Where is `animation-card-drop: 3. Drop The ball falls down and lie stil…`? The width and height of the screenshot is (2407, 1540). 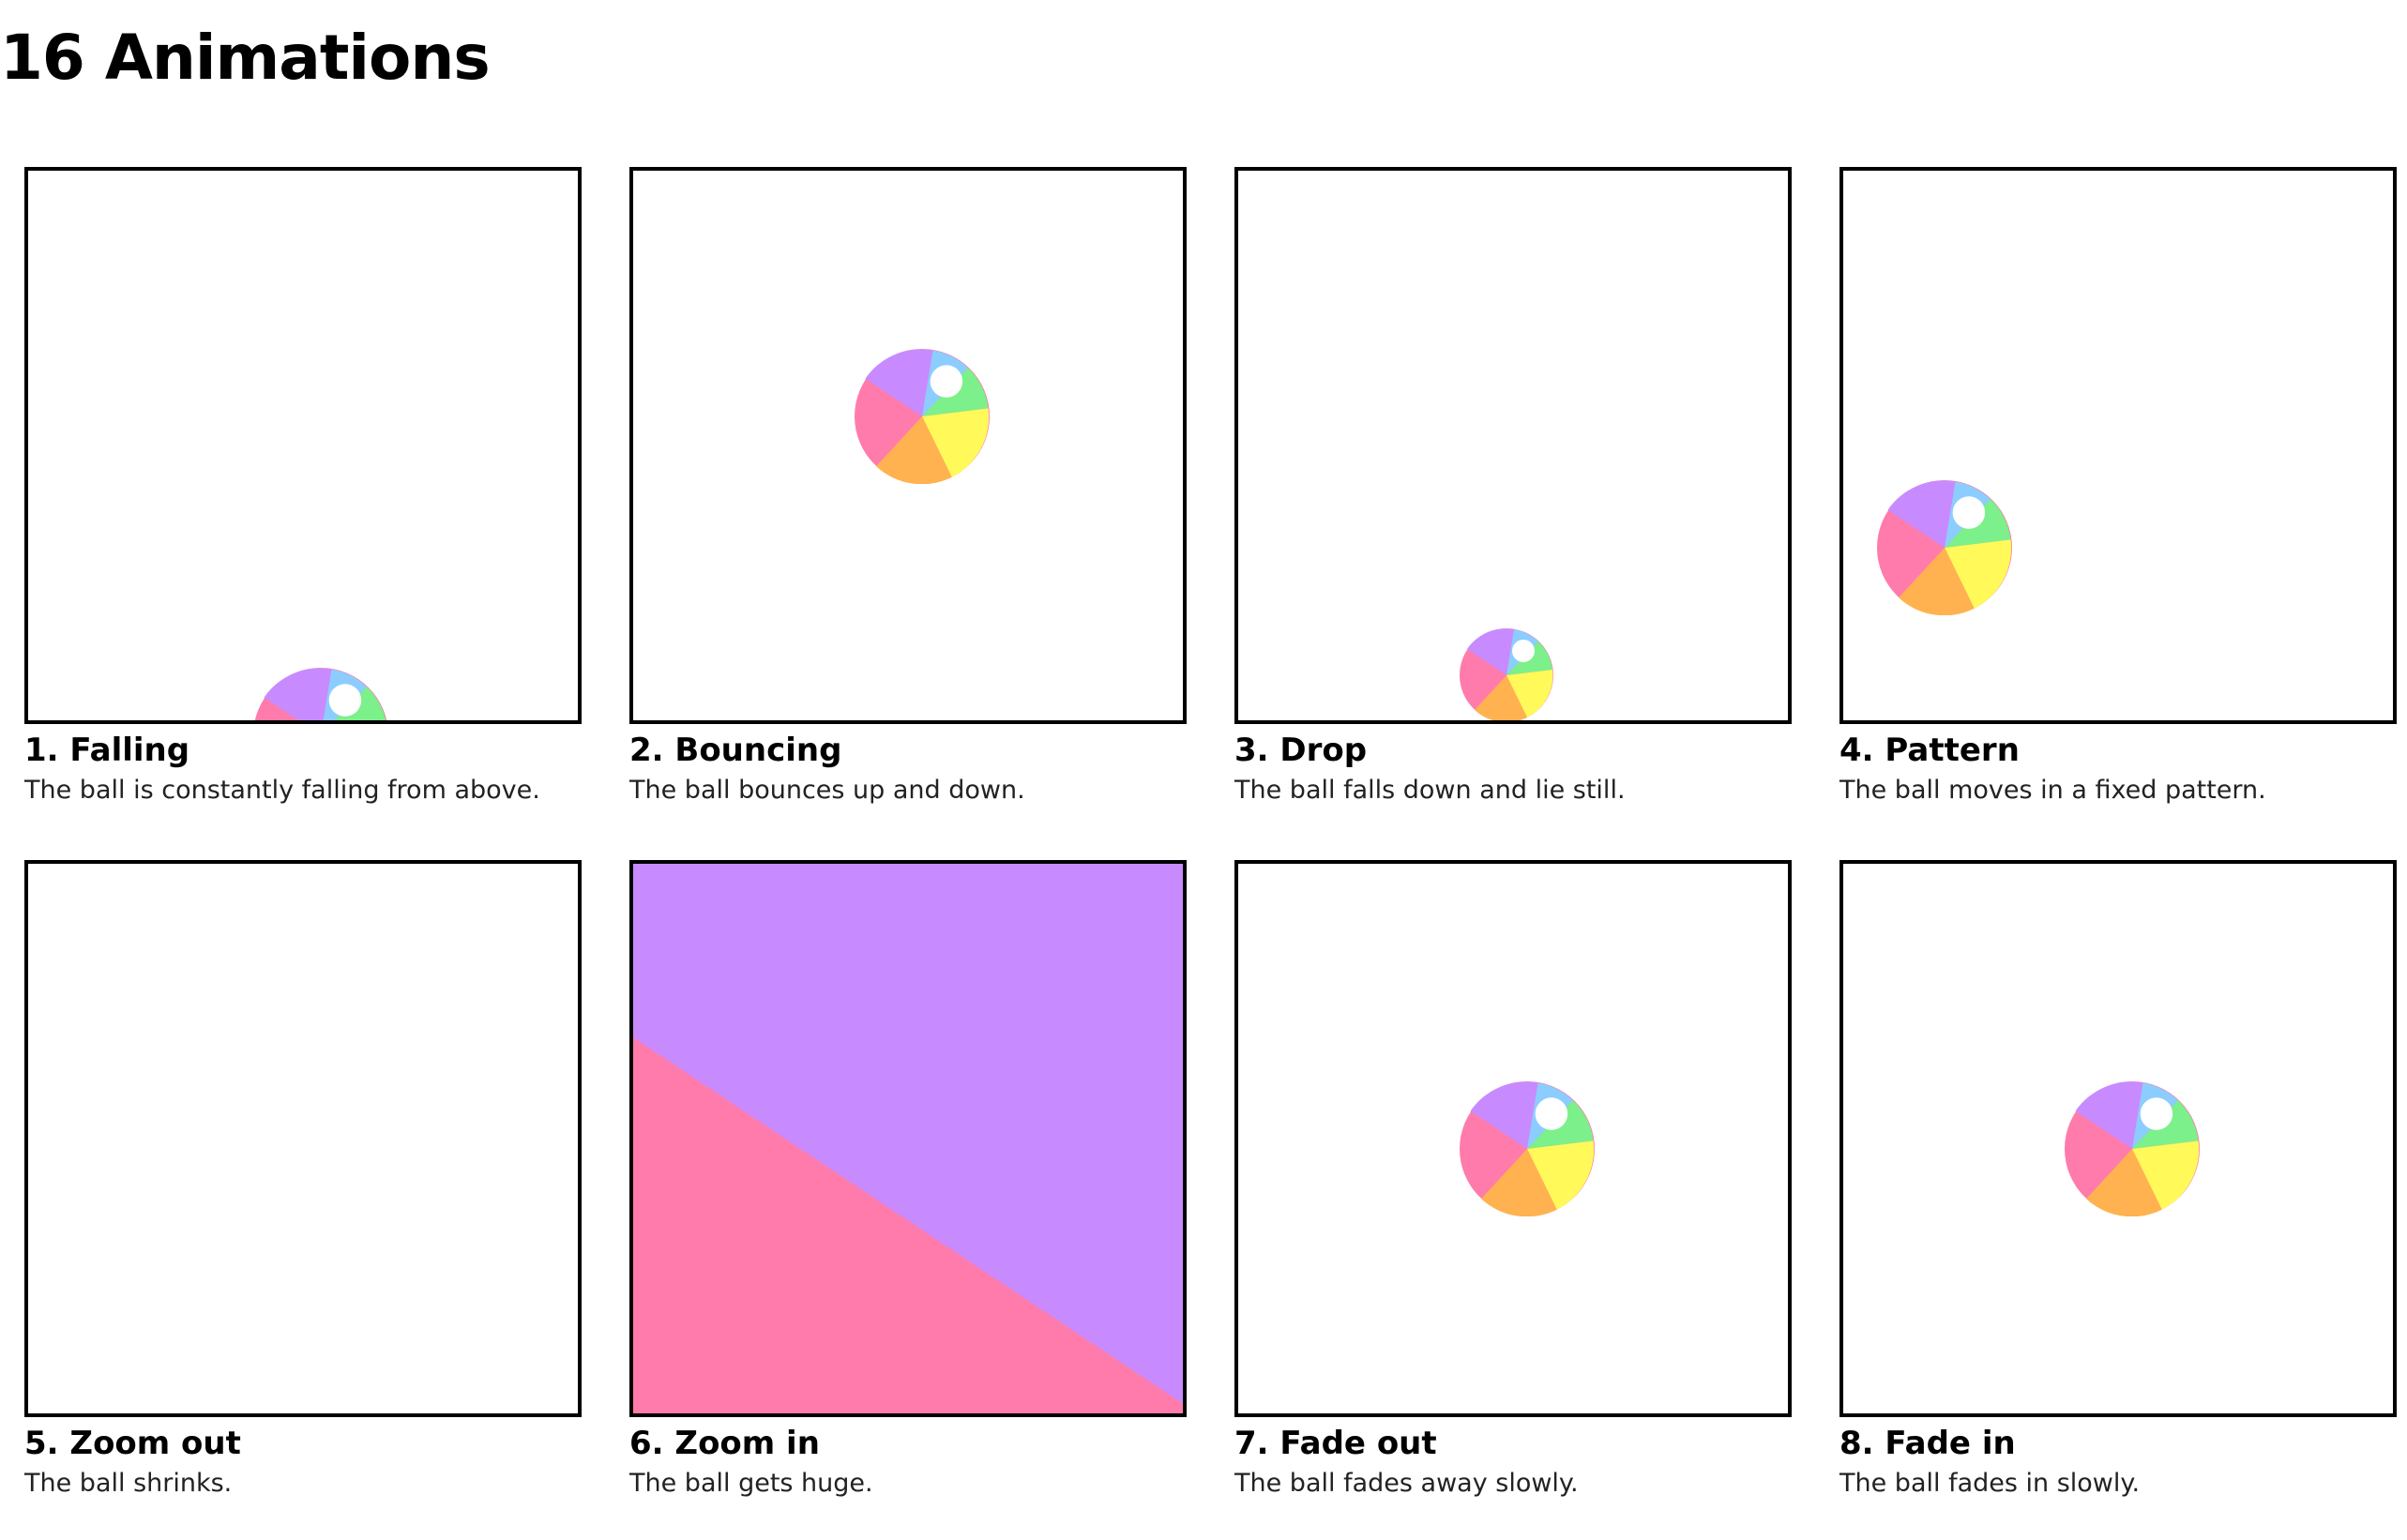 animation-card-drop: 3. Drop The ball falls down and lie stil… is located at coordinates (1513, 488).